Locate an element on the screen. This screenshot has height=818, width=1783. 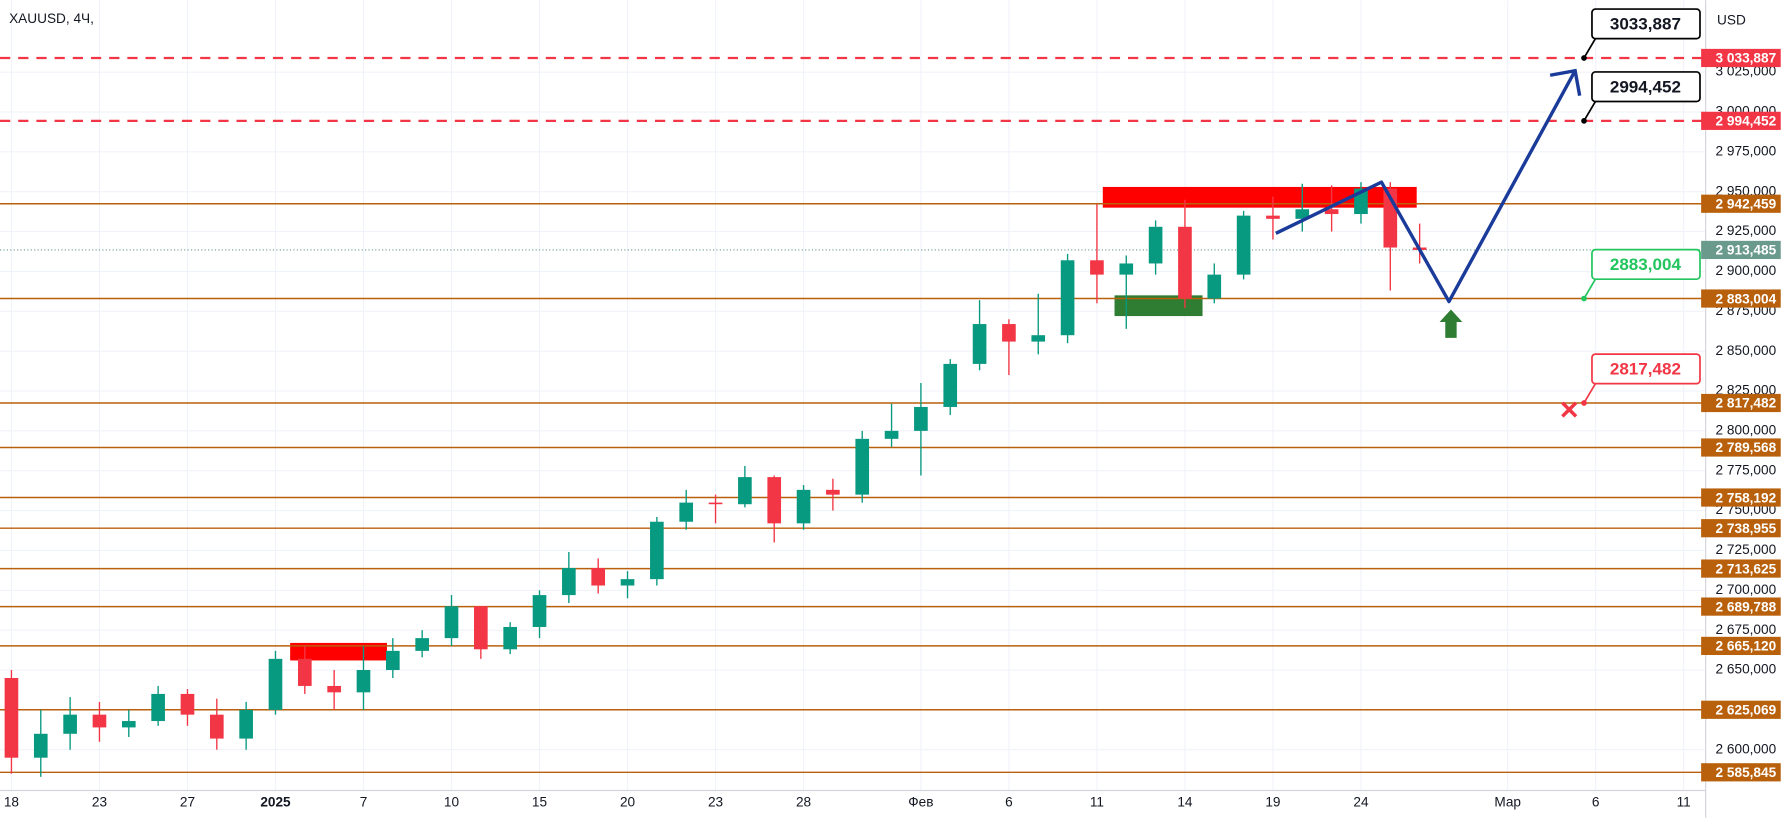
callout-label: 3033,887 is located at coordinates (1645, 23).